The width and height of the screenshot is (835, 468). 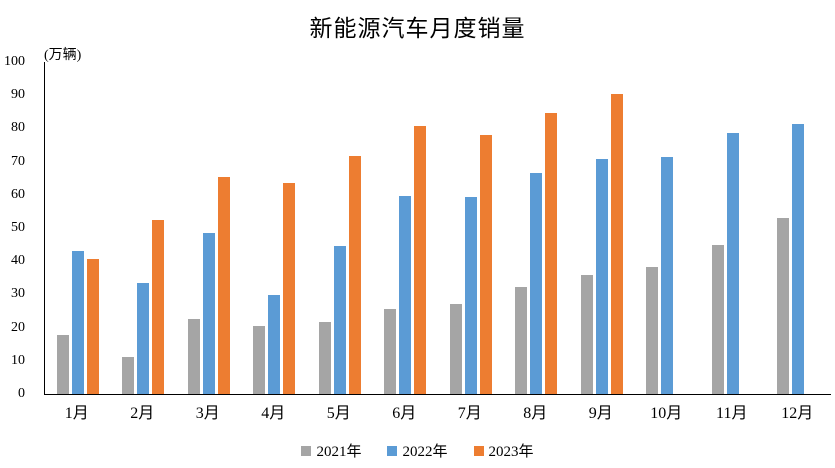 What do you see at coordinates (143, 338) in the screenshot?
I see `bar-2022年-2月` at bounding box center [143, 338].